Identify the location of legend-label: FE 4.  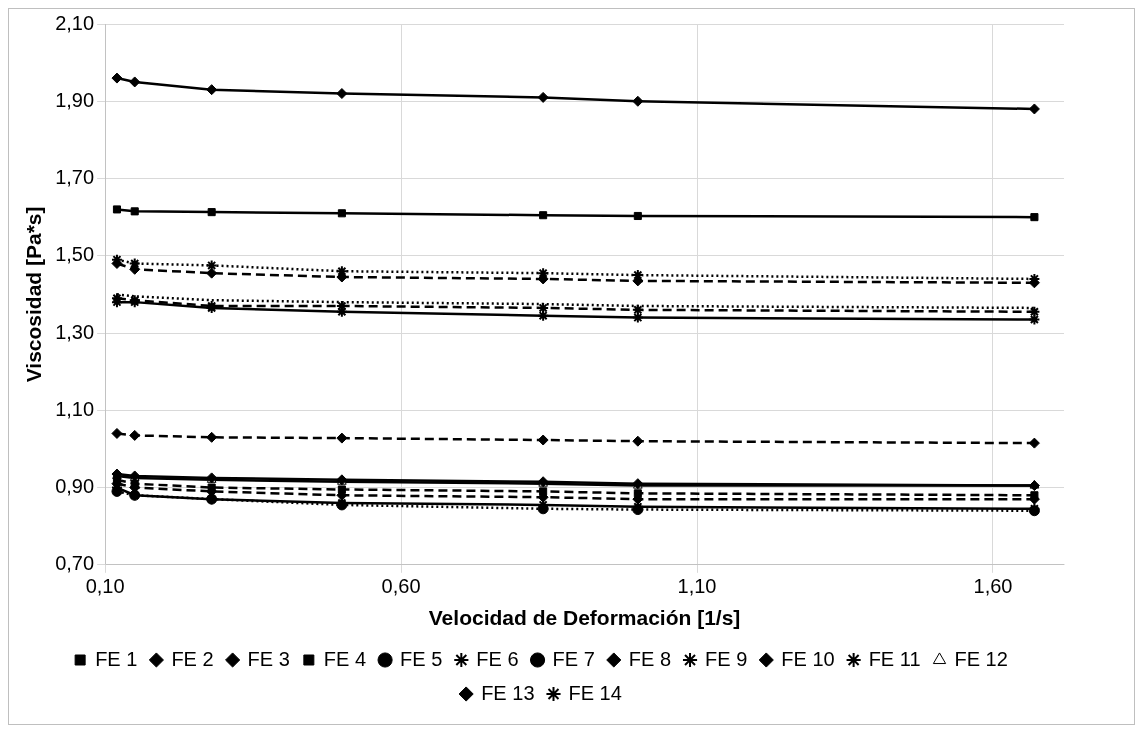
(345, 658).